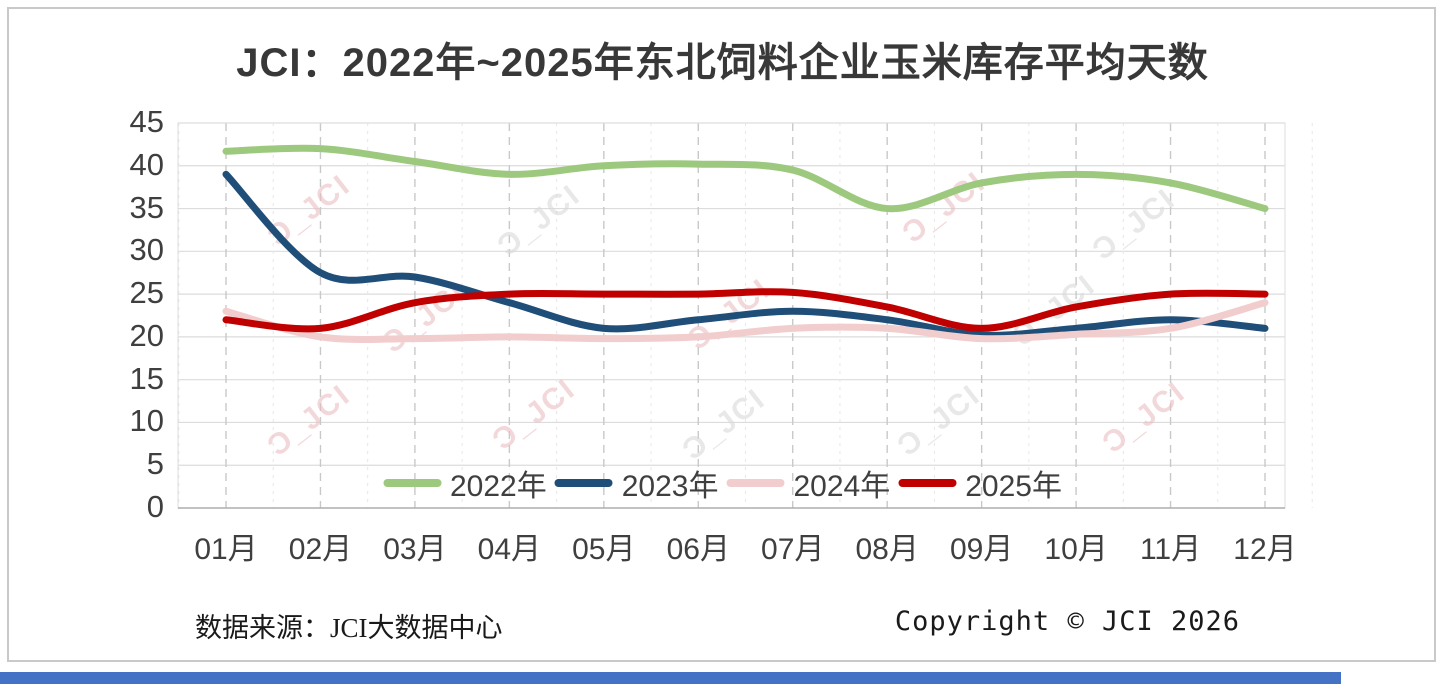 Image resolution: width=1445 pixels, height=684 pixels. I want to click on series-line-2024年, so click(745, 321).